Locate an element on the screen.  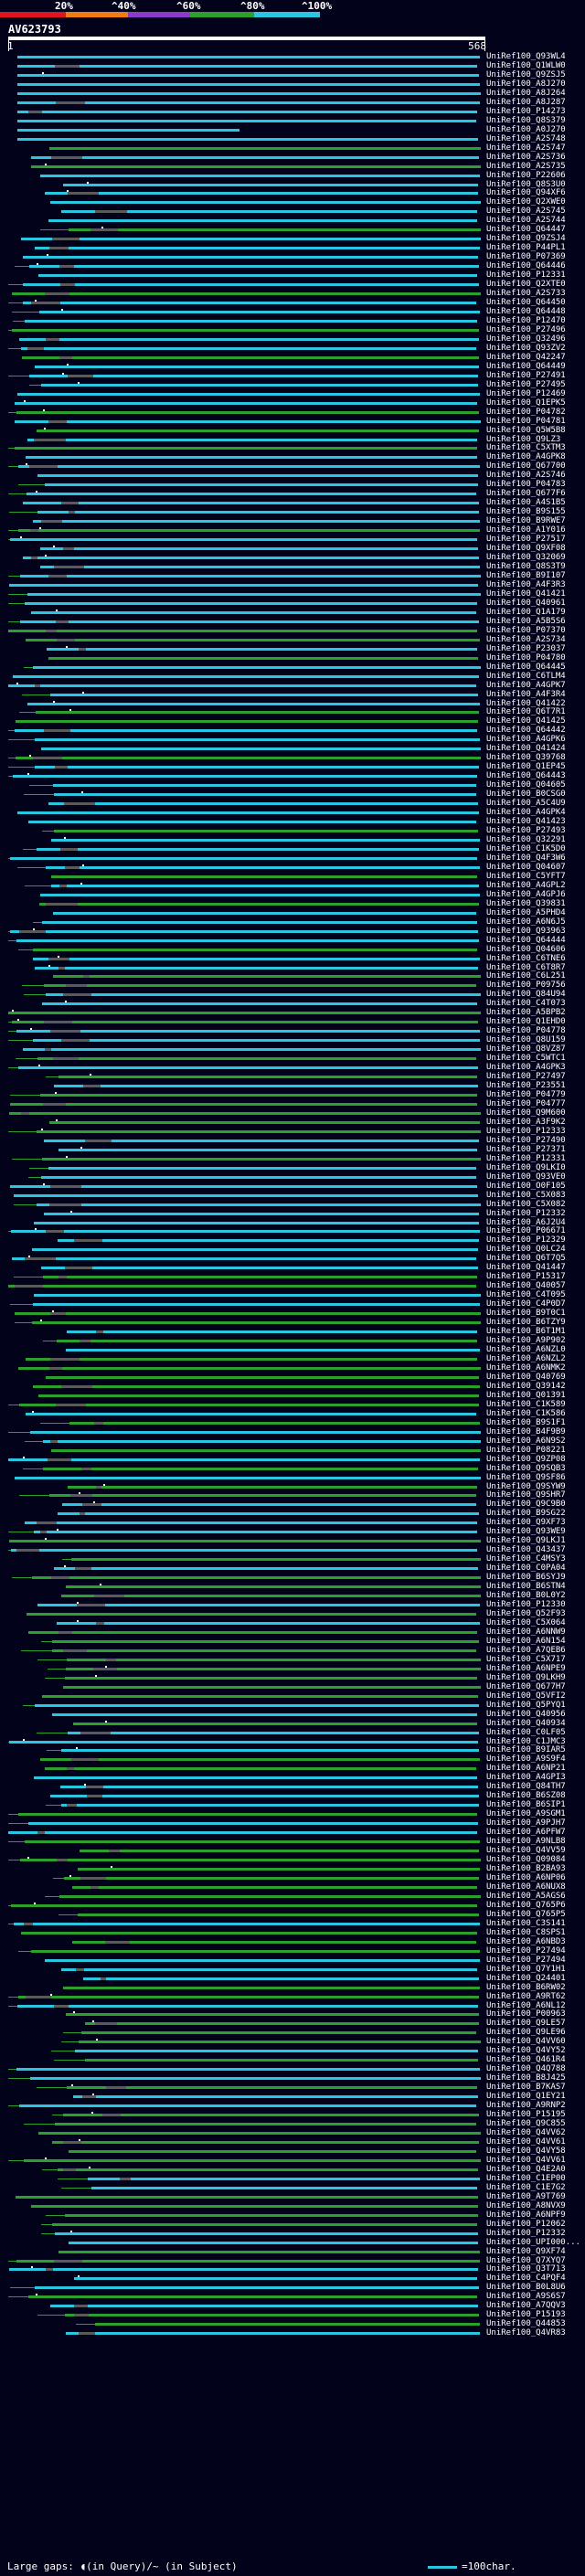
hit-label: UniRef100_C3S141 is located at coordinates (526, 1923).